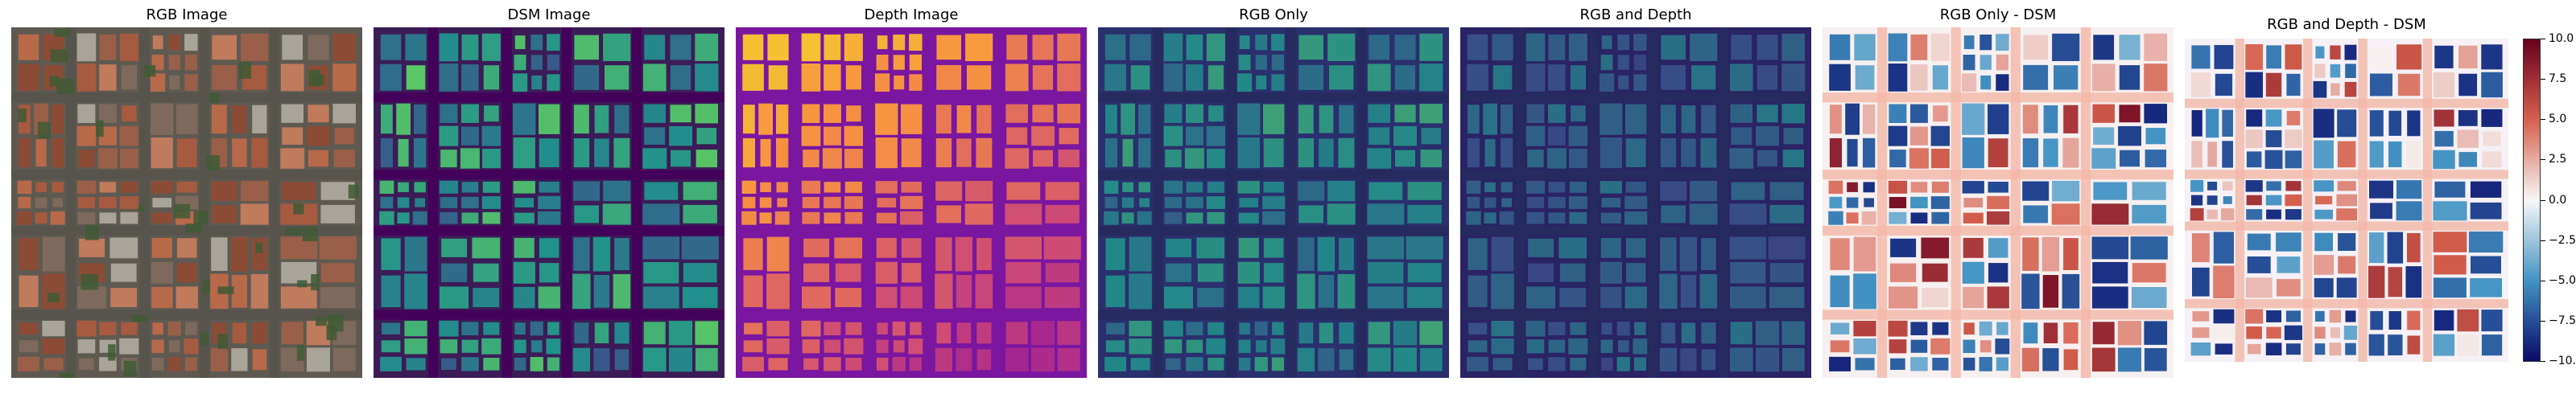 Image resolution: width=2576 pixels, height=402 pixels. What do you see at coordinates (911, 202) in the screenshot?
I see `depth-image` at bounding box center [911, 202].